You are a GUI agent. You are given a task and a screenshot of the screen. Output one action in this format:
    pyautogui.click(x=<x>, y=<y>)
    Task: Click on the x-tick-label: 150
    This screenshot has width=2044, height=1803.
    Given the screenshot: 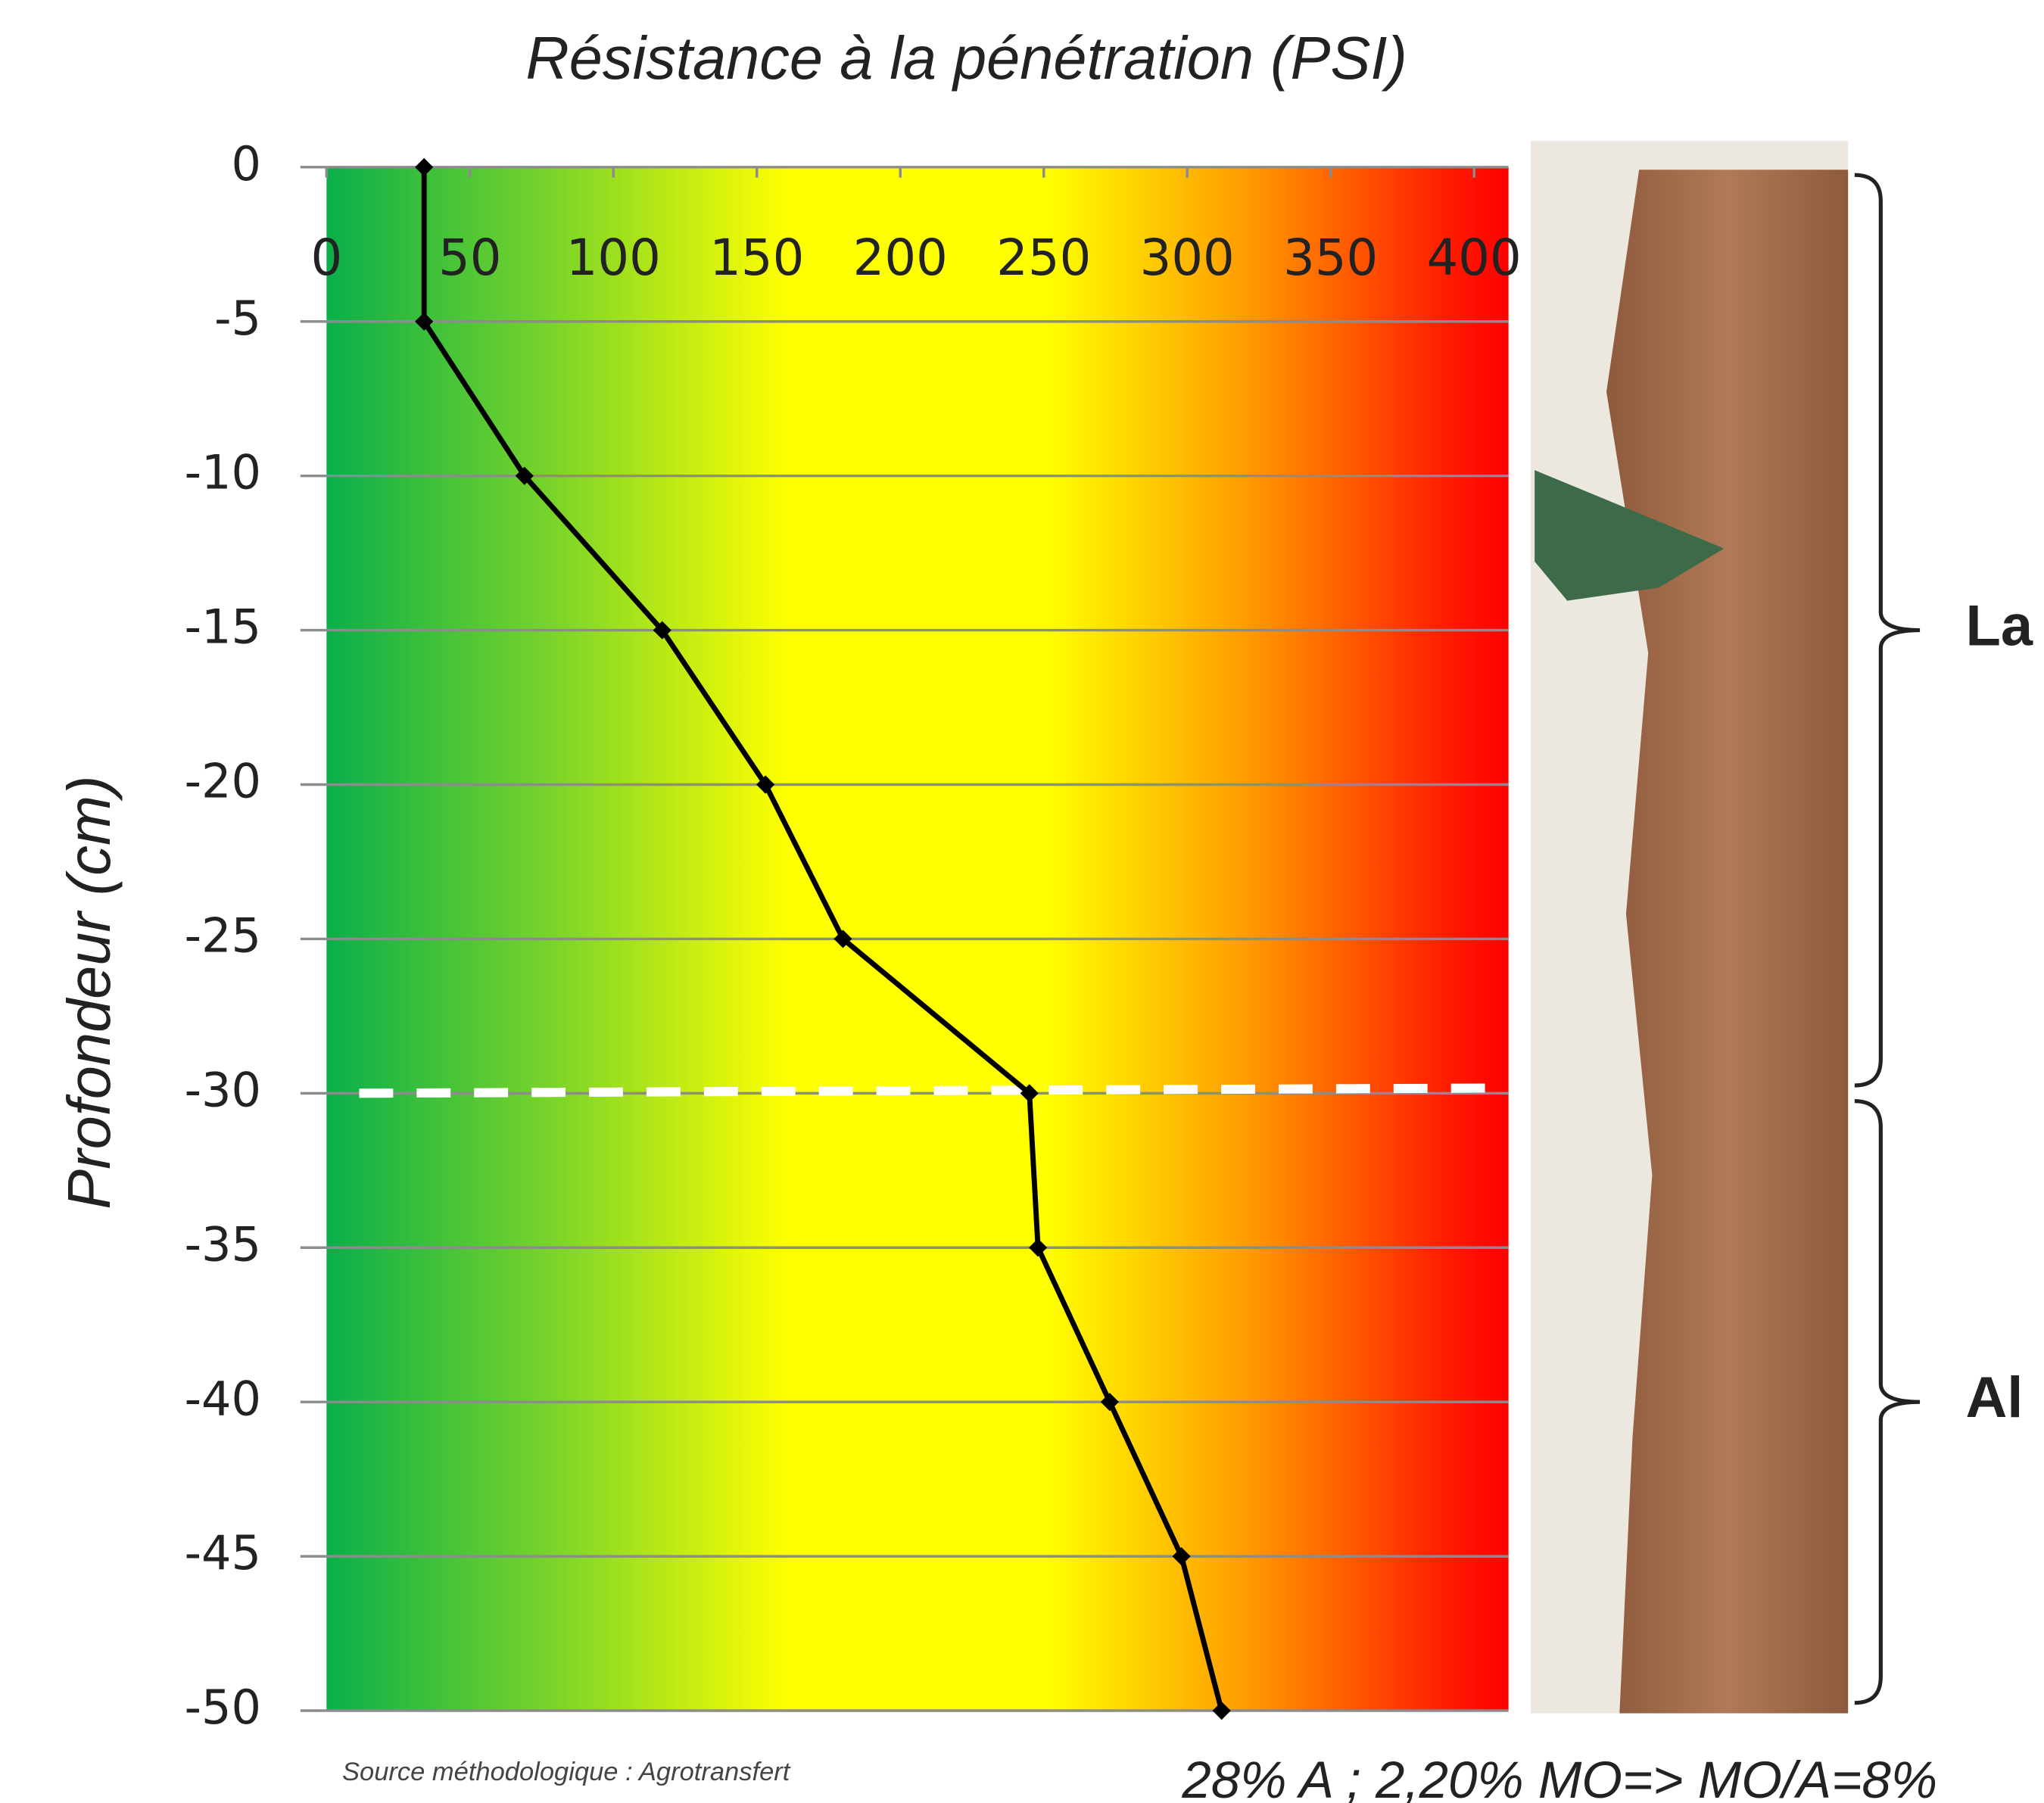 What is the action you would take?
    pyautogui.click(x=756, y=258)
    